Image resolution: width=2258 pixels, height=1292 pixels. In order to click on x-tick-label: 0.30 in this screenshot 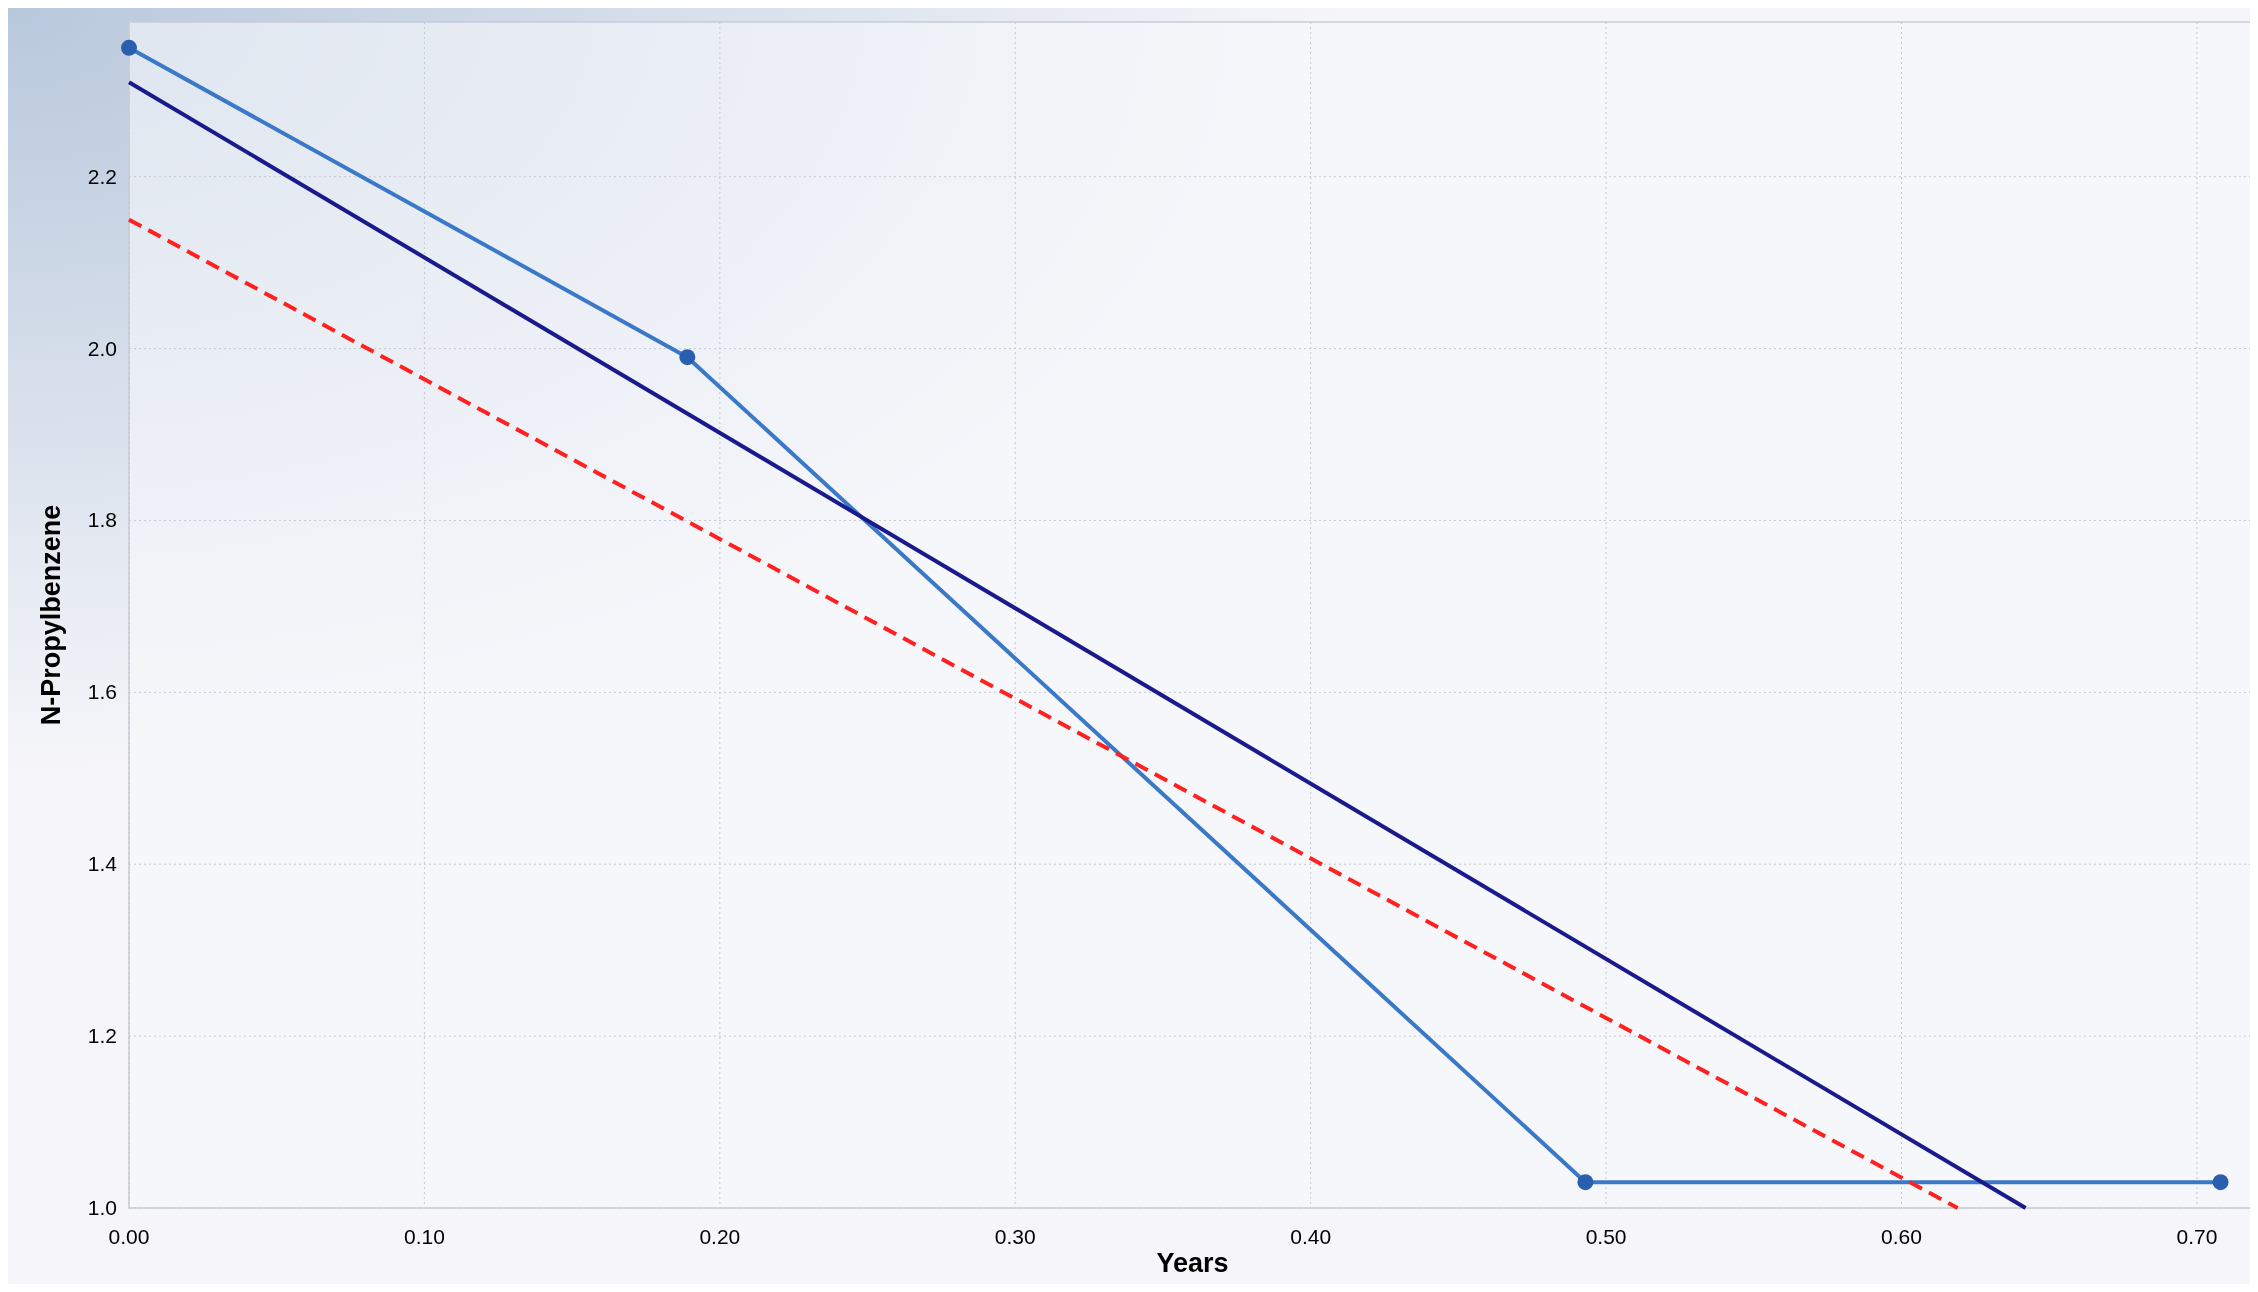, I will do `click(1015, 1236)`.